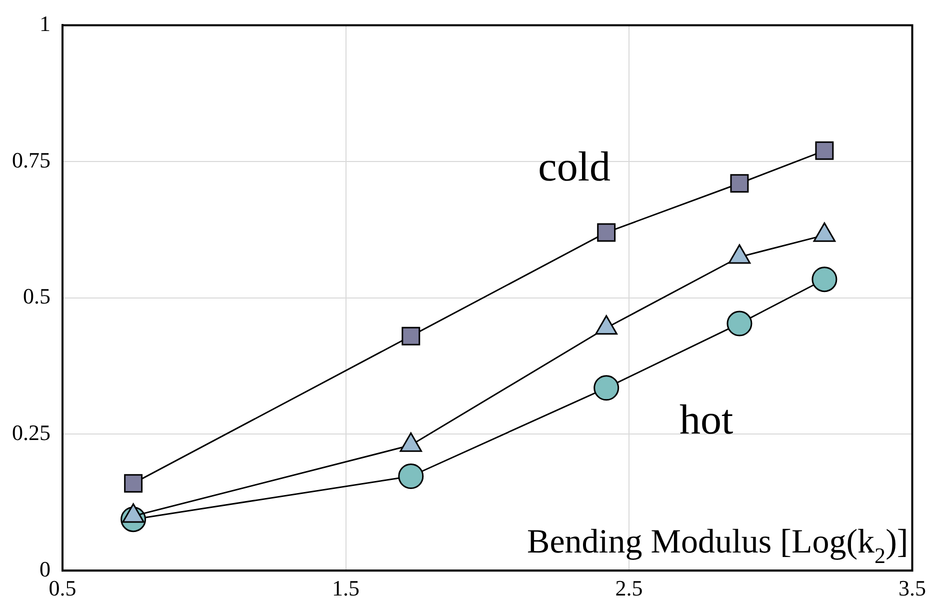  Describe the element at coordinates (31, 433) in the screenshot. I see `y-tick-label: 0.25` at that location.